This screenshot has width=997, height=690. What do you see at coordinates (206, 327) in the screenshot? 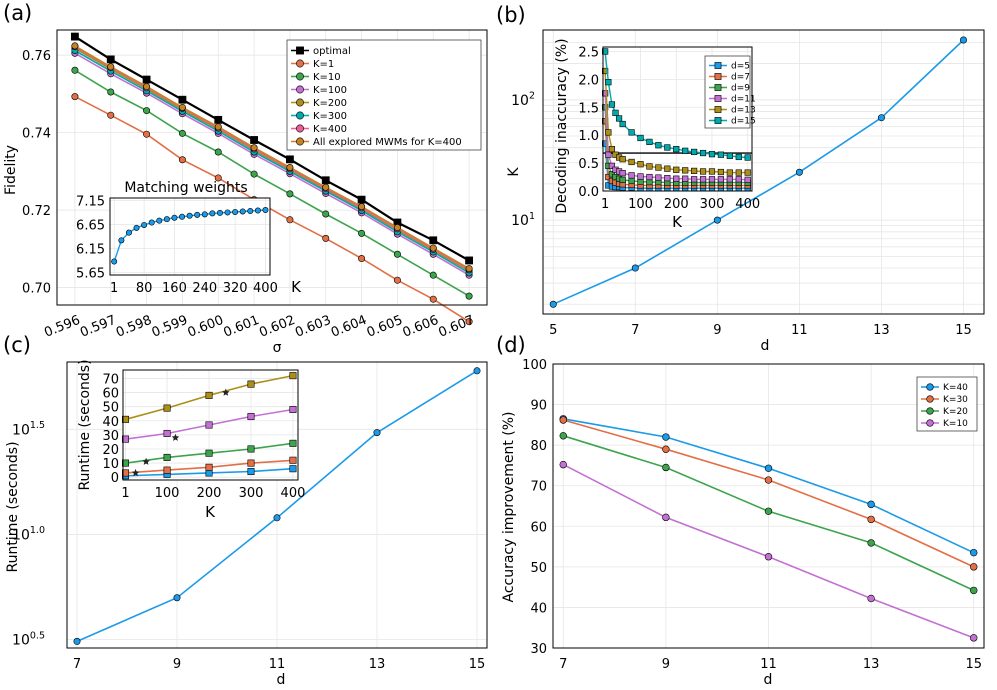
I see `x-tick-label: 0.600` at bounding box center [206, 327].